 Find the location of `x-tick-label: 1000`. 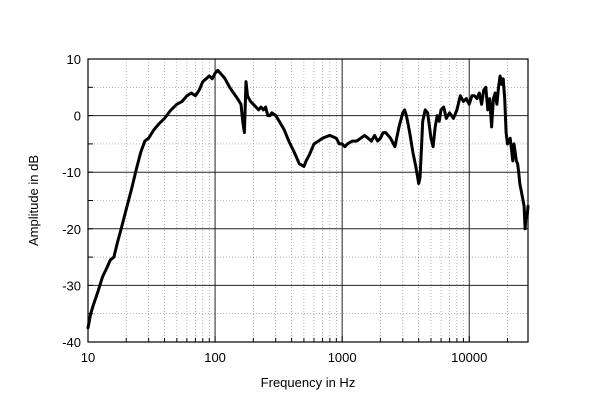

x-tick-label: 1000 is located at coordinates (342, 357).